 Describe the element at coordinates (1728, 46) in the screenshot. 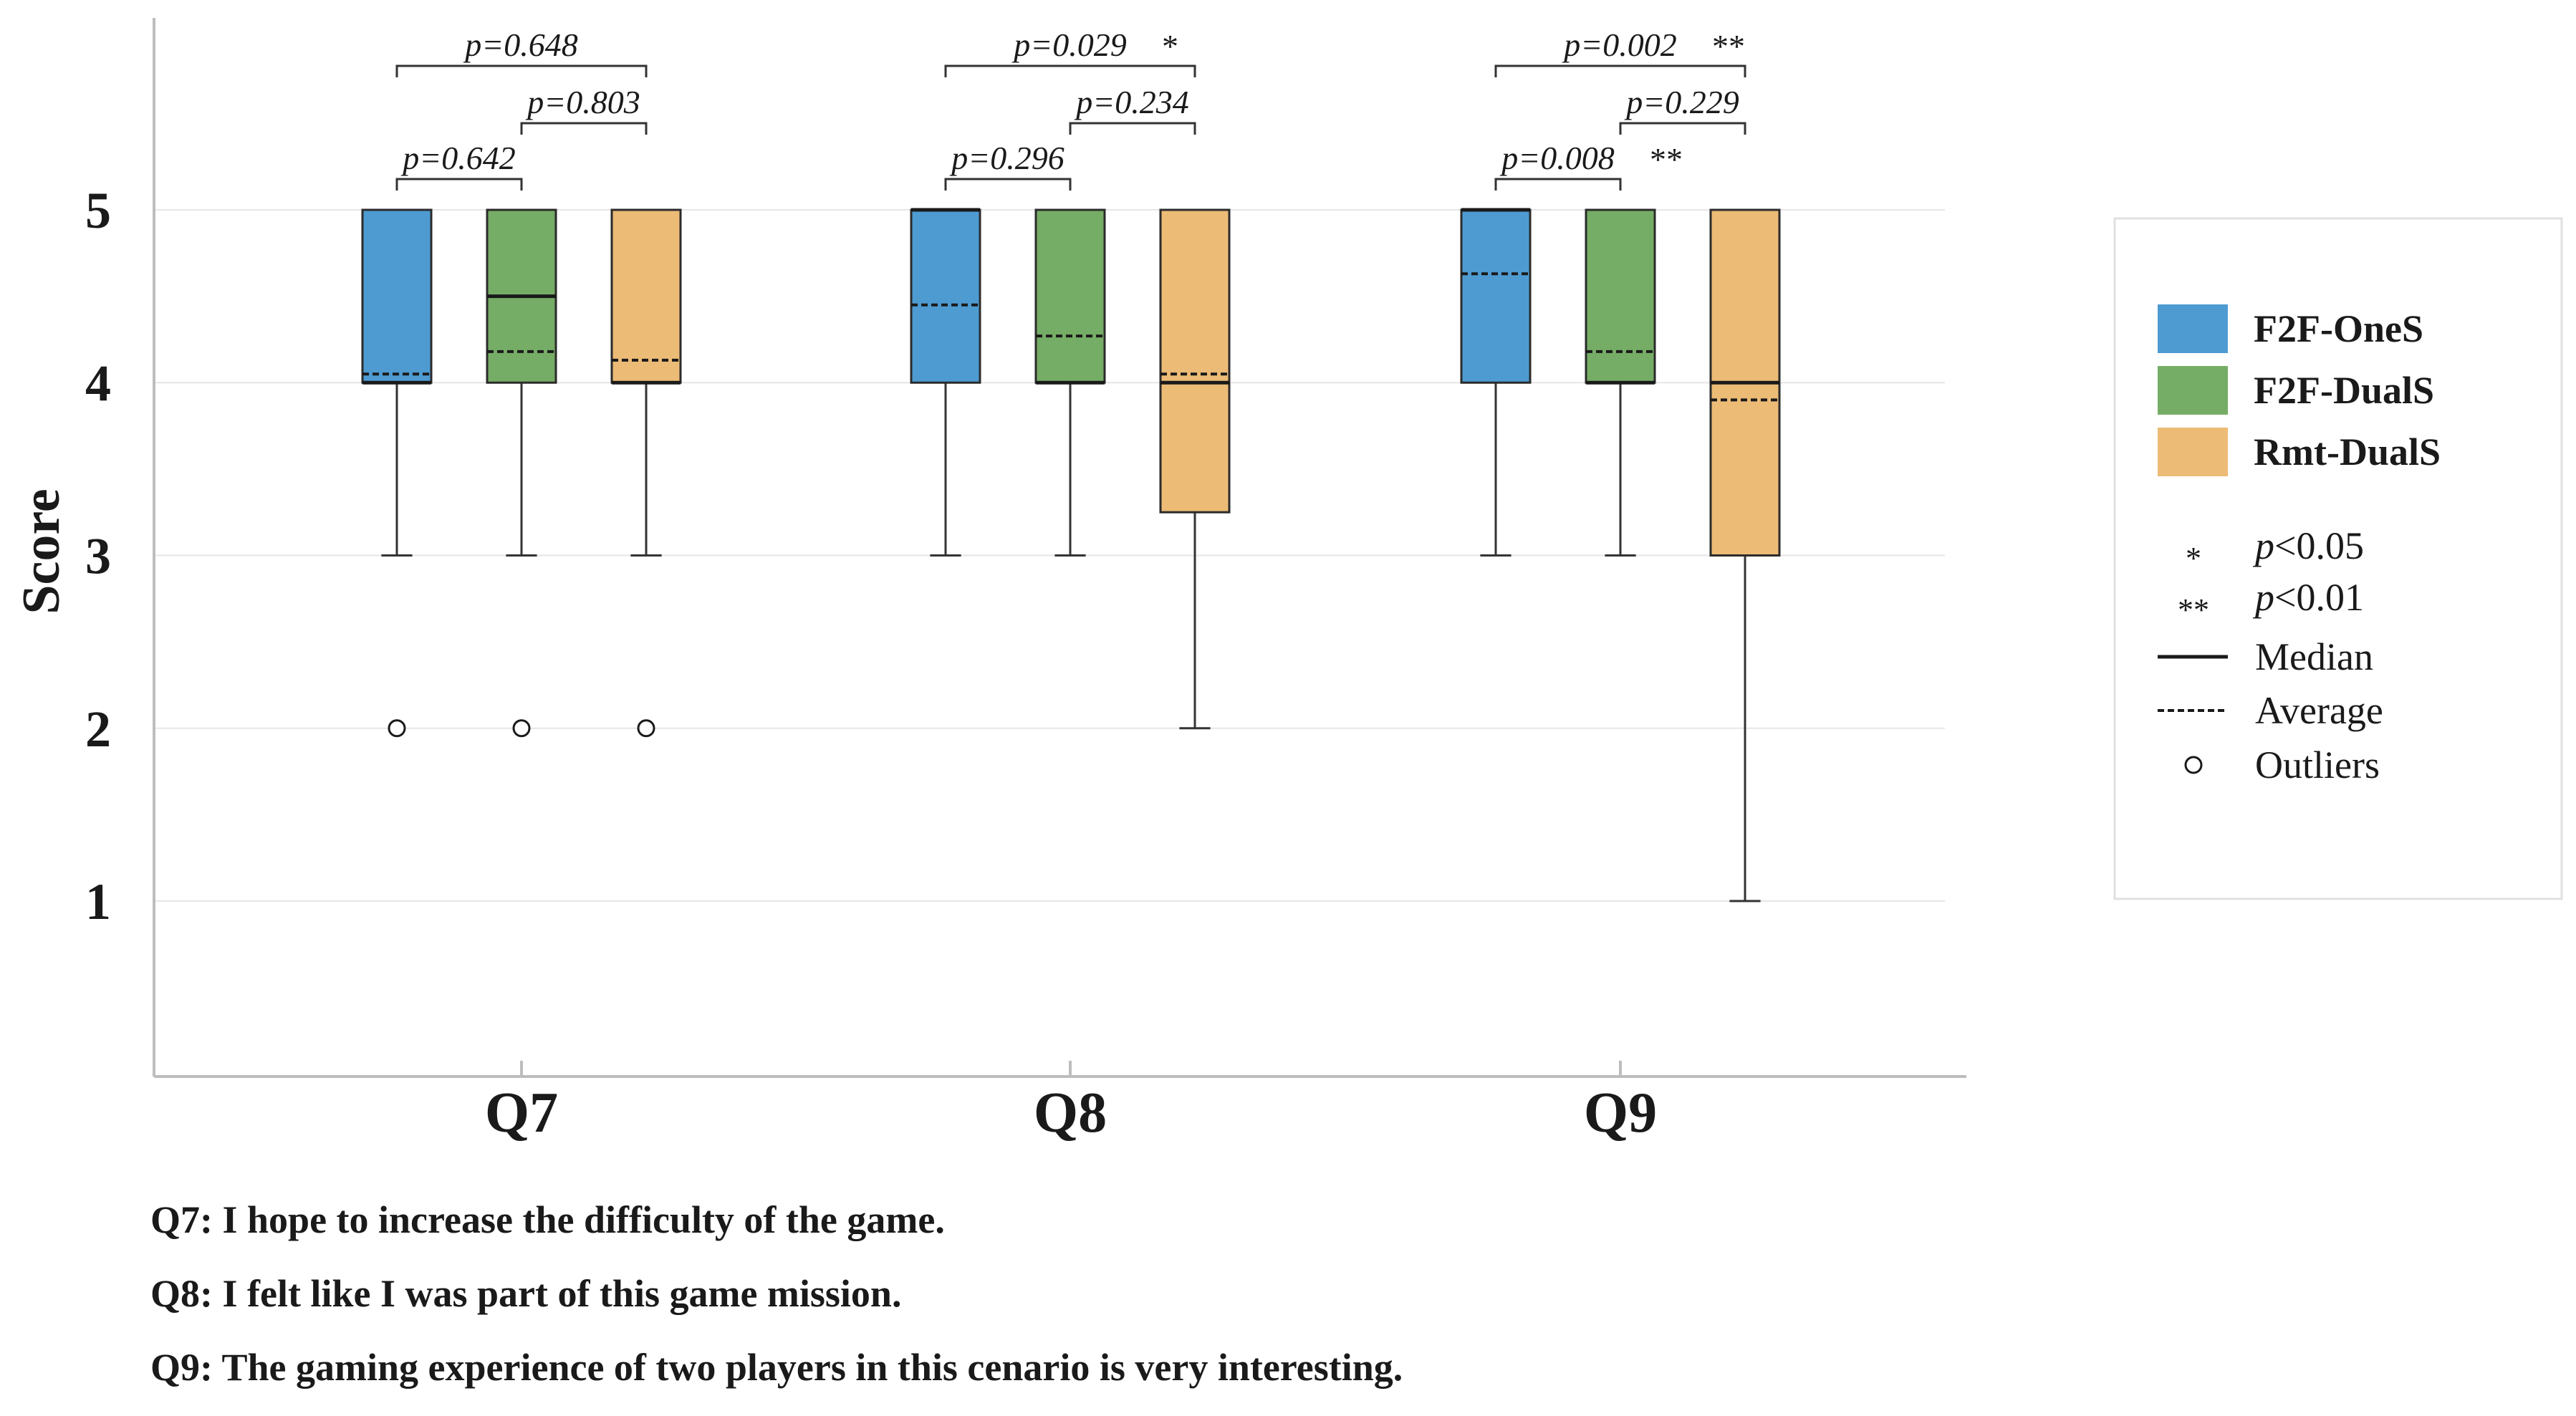

I see `significance-stars-8: **` at that location.